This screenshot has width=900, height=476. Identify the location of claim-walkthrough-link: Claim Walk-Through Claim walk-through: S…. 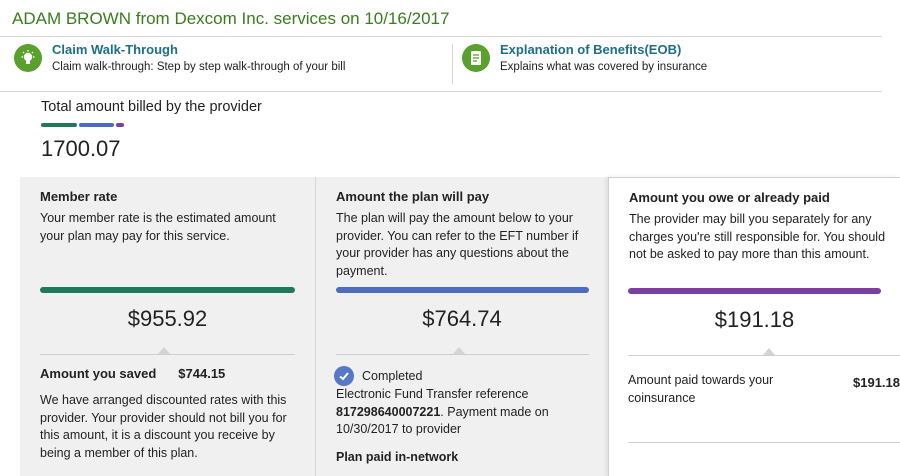
(179, 65).